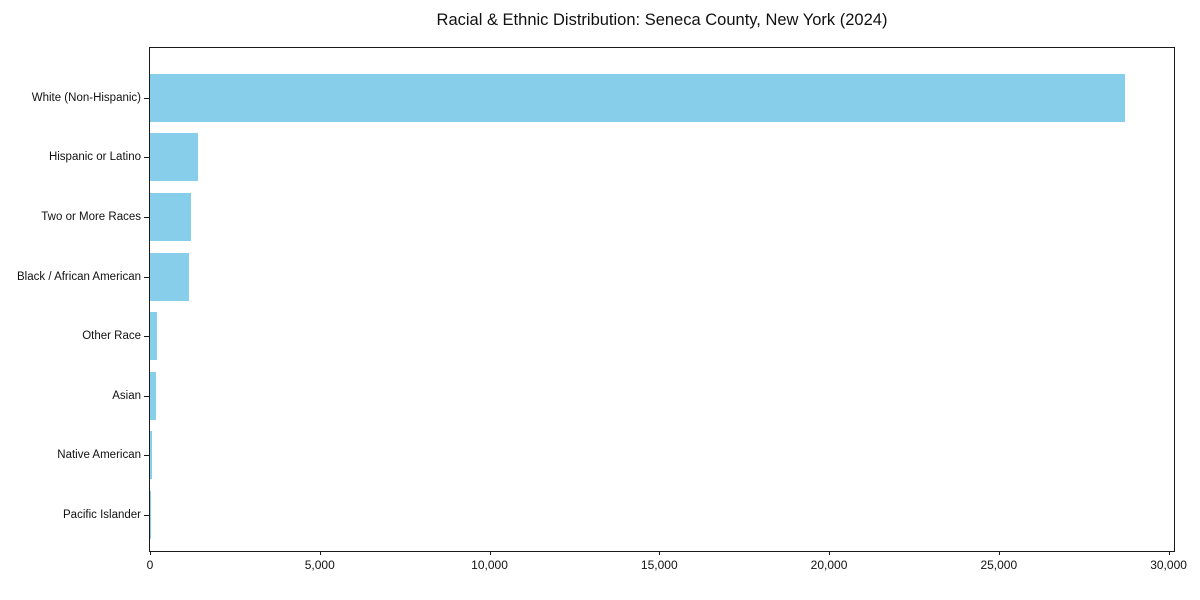  What do you see at coordinates (102, 514) in the screenshot?
I see `category-label: Pacific Islander` at bounding box center [102, 514].